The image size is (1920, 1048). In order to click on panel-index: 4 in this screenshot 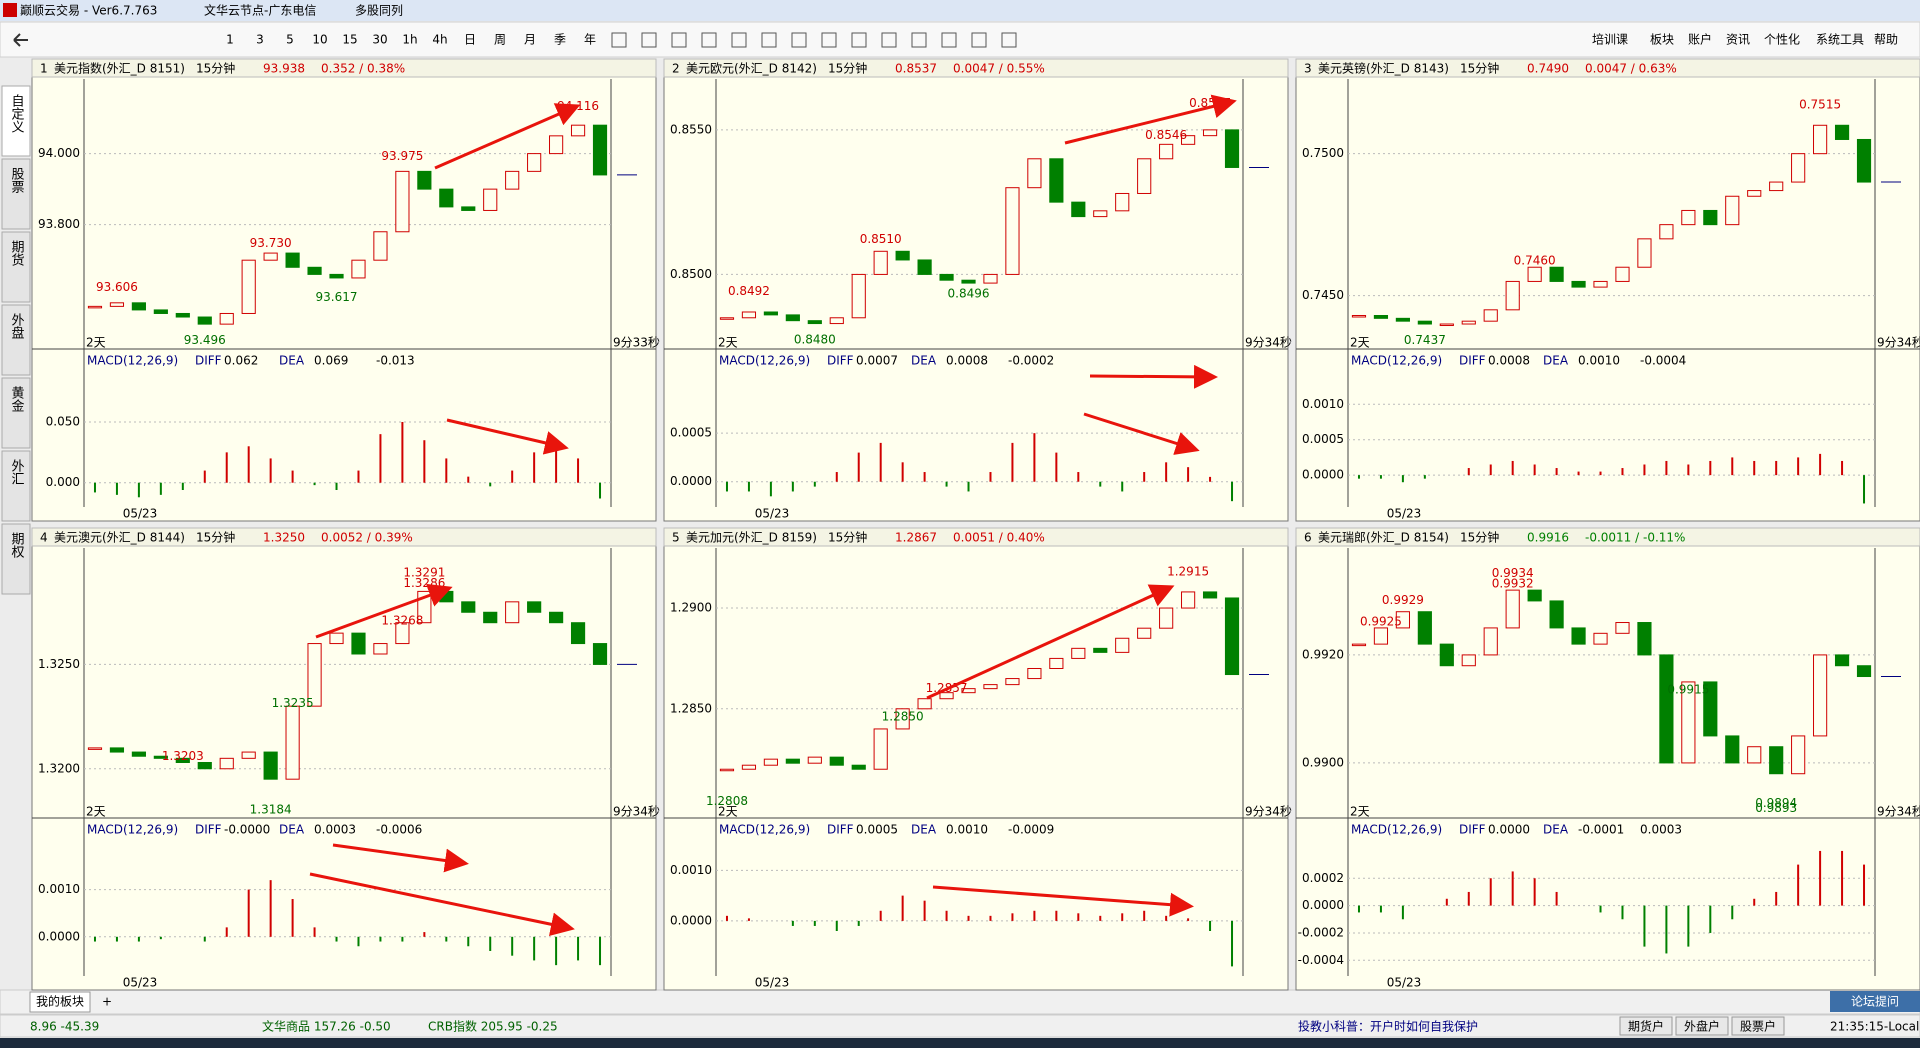, I will do `click(44, 538)`.